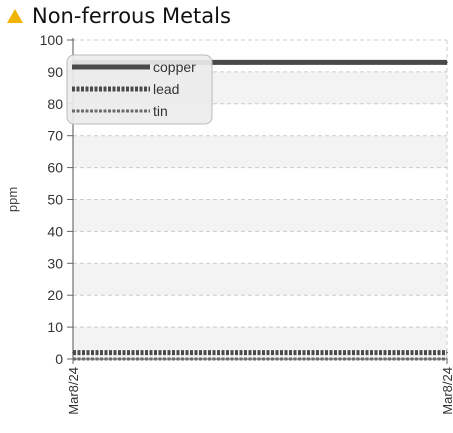  Describe the element at coordinates (55, 200) in the screenshot. I see `y-tick-label: 50` at that location.